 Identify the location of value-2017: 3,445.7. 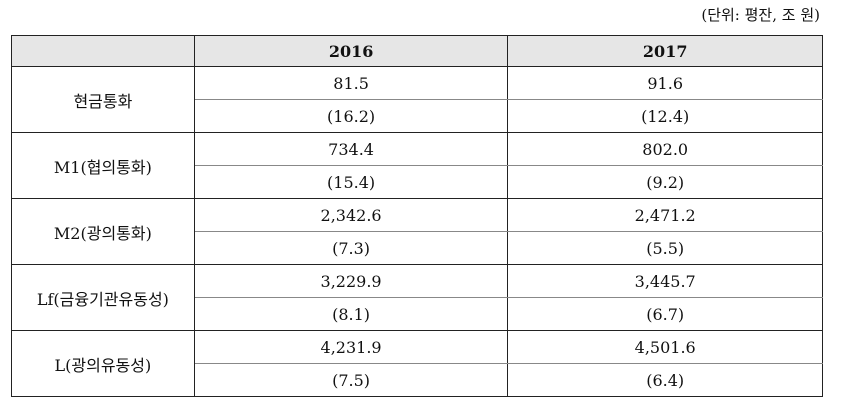
(665, 281).